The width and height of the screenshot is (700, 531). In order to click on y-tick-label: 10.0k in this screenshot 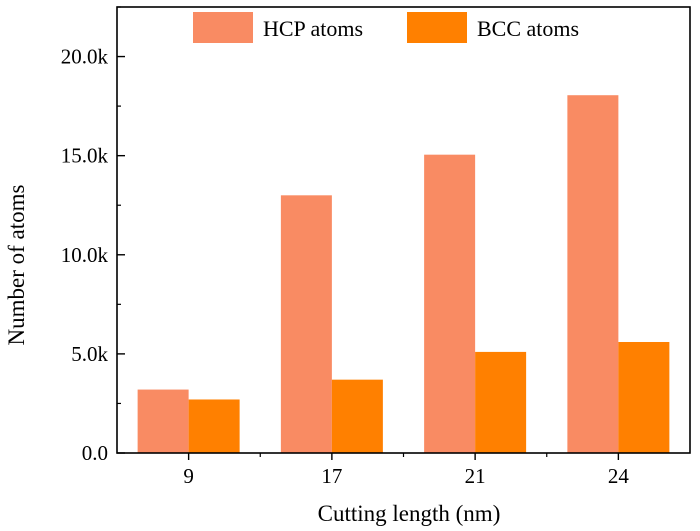, I will do `click(85, 255)`.